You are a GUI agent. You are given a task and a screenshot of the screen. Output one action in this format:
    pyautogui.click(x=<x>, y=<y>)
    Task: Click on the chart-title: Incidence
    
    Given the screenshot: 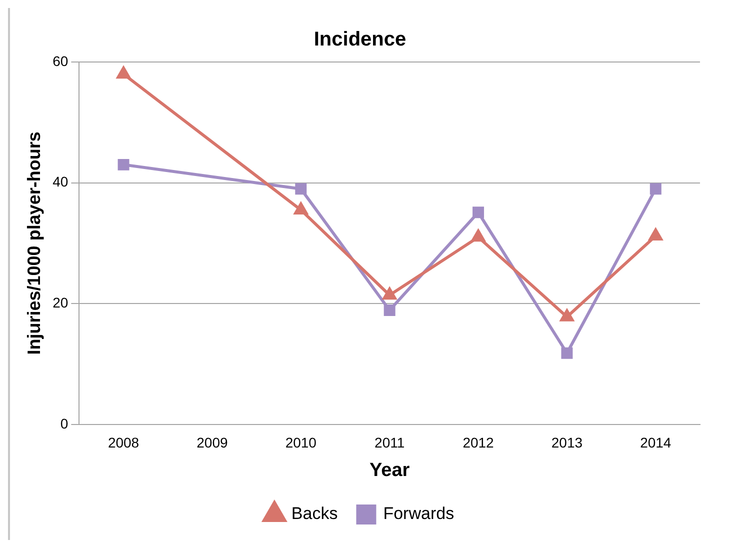 What is the action you would take?
    pyautogui.click(x=360, y=39)
    